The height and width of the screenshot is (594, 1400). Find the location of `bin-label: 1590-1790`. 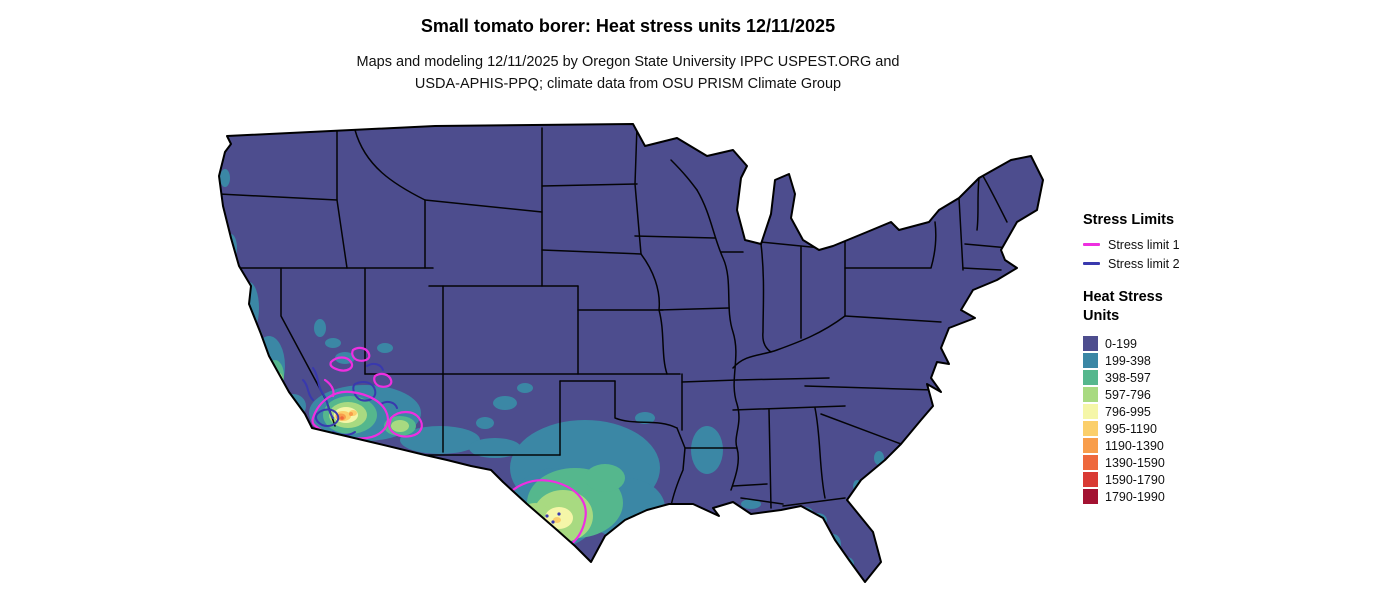

bin-label: 1590-1790 is located at coordinates (1135, 479).